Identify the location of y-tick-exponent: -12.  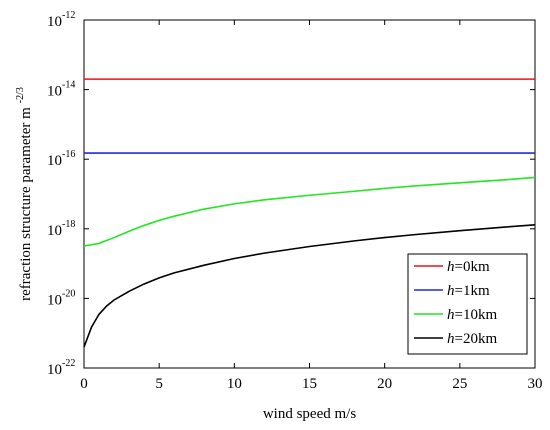
(68, 15).